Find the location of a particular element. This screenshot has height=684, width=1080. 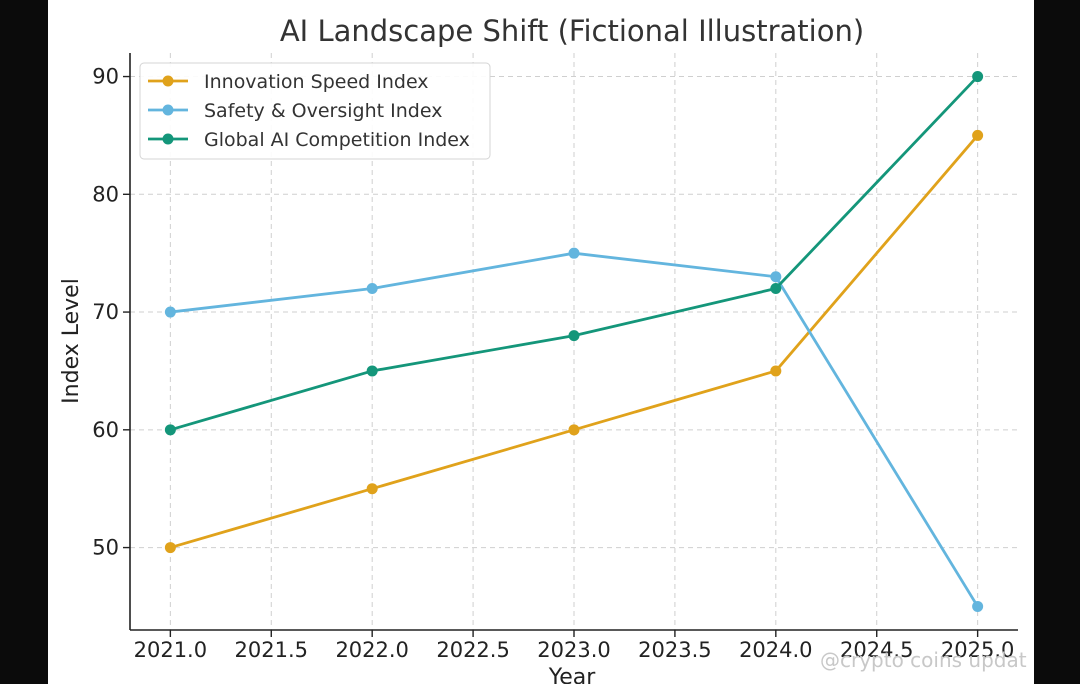

x-tick-label: 2022.5 is located at coordinates (472, 650).